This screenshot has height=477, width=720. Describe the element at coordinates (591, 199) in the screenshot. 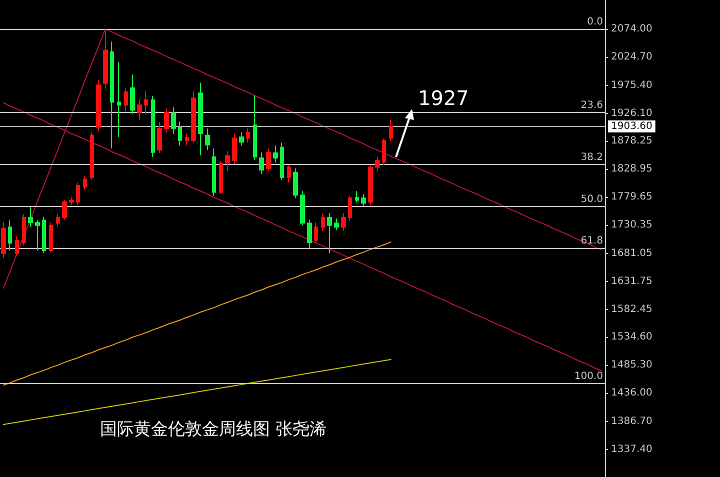

I see `annotation: 50.0` at that location.